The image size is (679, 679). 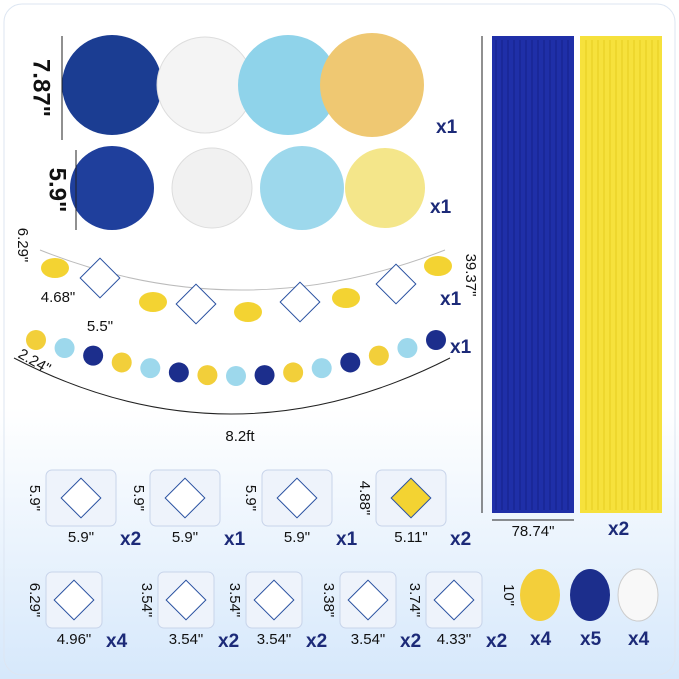 What do you see at coordinates (470, 275) in the screenshot?
I see `curtain-height: 39.37"` at bounding box center [470, 275].